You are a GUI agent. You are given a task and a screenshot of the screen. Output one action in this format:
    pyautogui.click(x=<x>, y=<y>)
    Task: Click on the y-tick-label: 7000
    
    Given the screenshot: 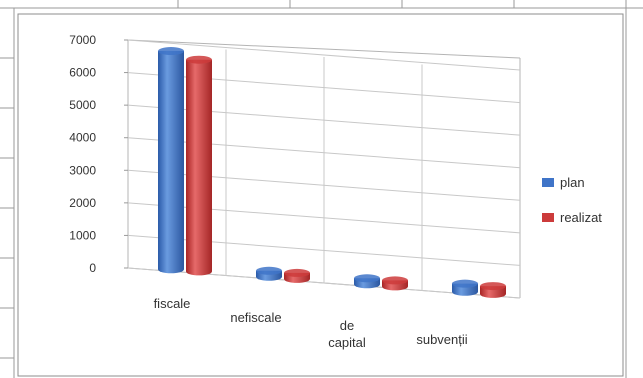 What is the action you would take?
    pyautogui.click(x=82, y=40)
    